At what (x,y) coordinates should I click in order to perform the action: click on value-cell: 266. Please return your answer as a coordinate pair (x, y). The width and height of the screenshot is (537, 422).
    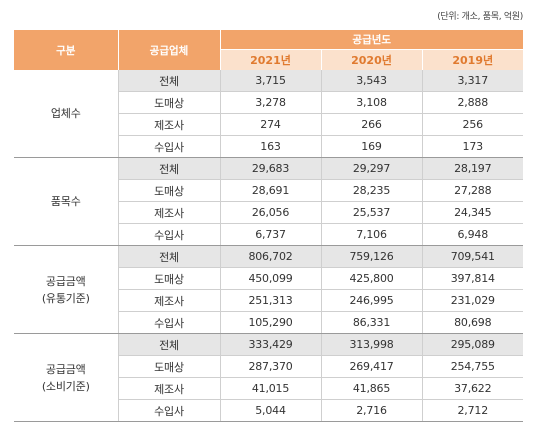
    Looking at the image, I should click on (371, 124).